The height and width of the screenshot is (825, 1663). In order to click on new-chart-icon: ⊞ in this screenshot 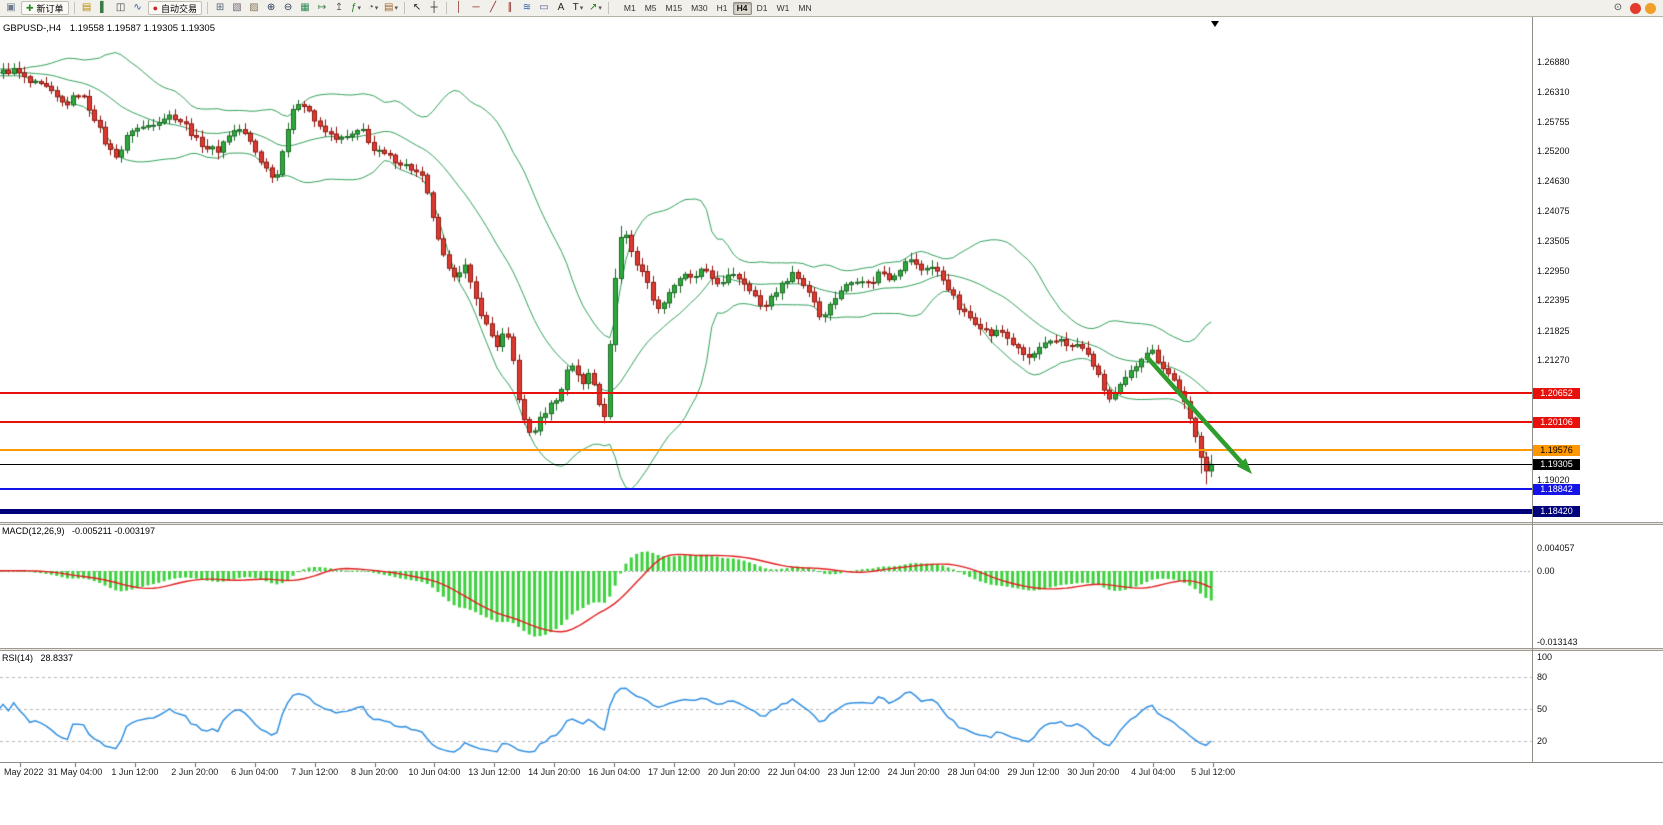, I will do `click(220, 8)`.